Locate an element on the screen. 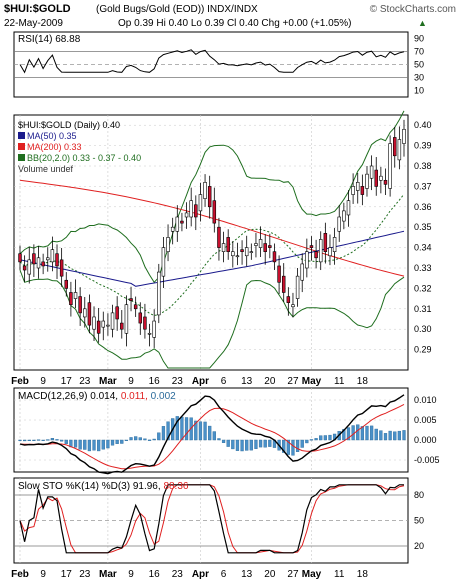 This screenshot has width=460, height=582. legend-entry: $HUI:$GOLD (Daily) 0.40 is located at coordinates (69, 125).